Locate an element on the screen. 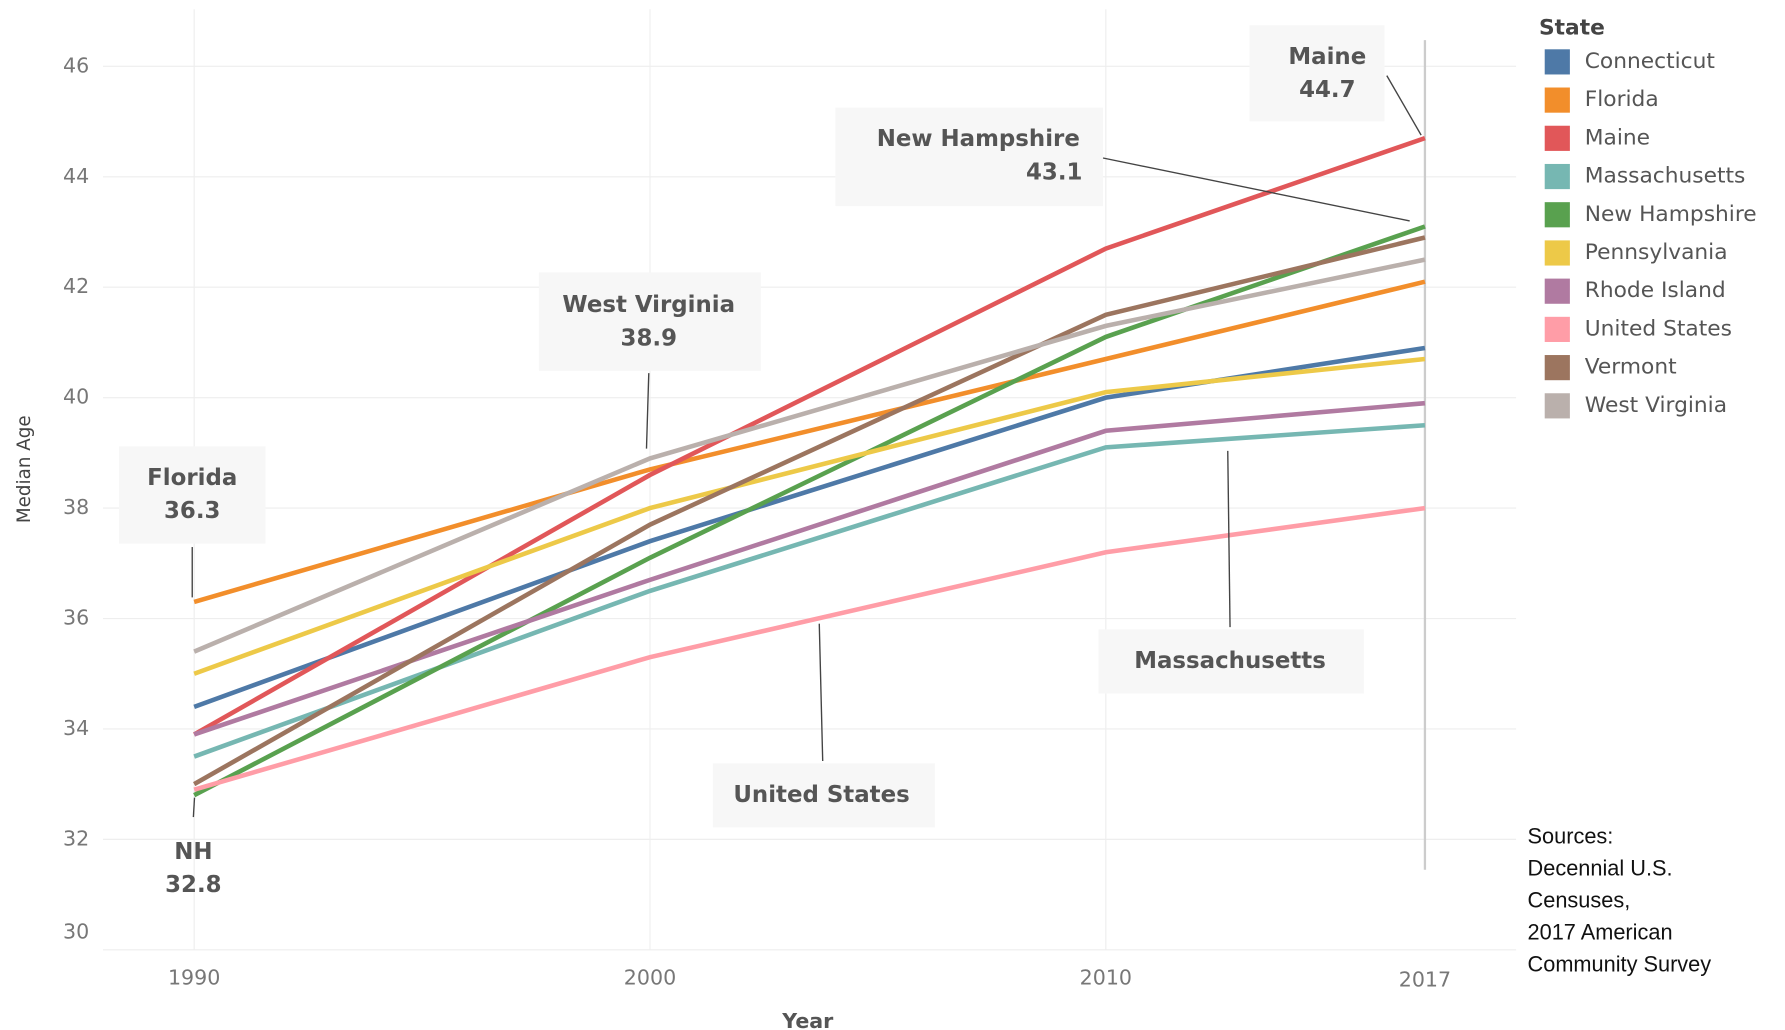 The width and height of the screenshot is (1785, 1030). y-tick-label: 46 is located at coordinates (76, 65).